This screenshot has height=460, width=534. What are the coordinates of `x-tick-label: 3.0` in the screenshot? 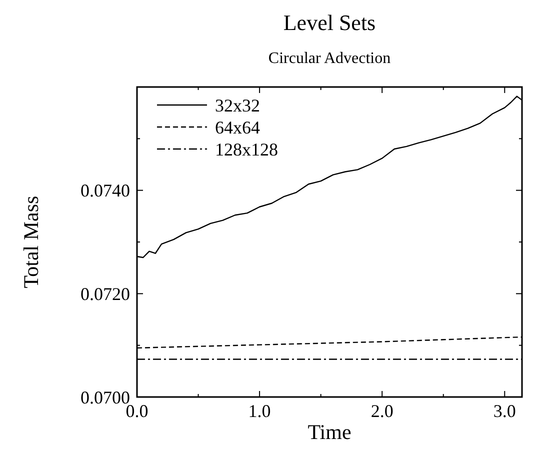 It's located at (504, 411).